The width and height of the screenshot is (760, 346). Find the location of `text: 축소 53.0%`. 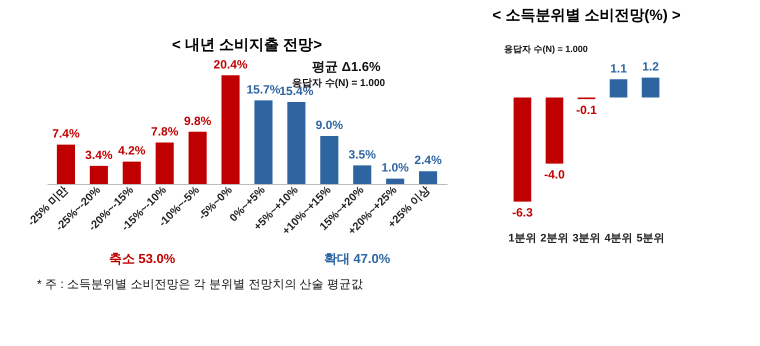

text: 축소 53.0% is located at coordinates (142, 258).